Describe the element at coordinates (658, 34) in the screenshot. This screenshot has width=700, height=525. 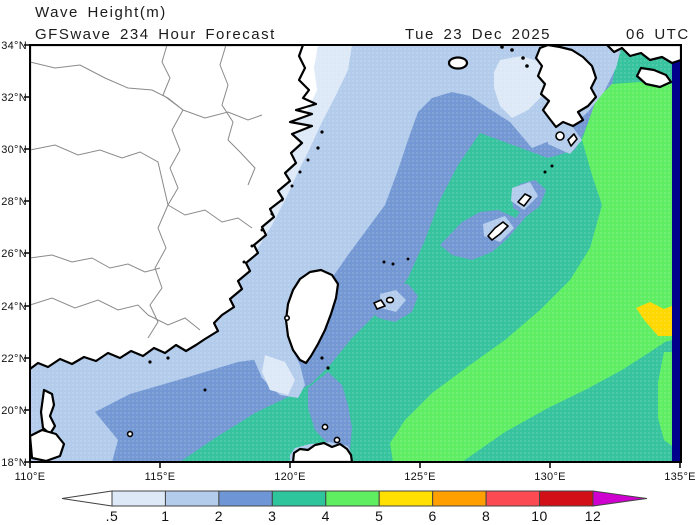
I see `cycle-time-label: 06 UTC` at that location.